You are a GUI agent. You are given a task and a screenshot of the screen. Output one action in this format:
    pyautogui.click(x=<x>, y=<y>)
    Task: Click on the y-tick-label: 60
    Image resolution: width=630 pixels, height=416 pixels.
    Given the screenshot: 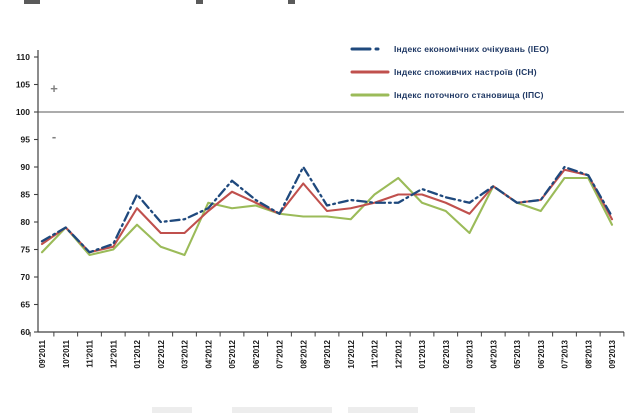 What is the action you would take?
    pyautogui.click(x=26, y=332)
    